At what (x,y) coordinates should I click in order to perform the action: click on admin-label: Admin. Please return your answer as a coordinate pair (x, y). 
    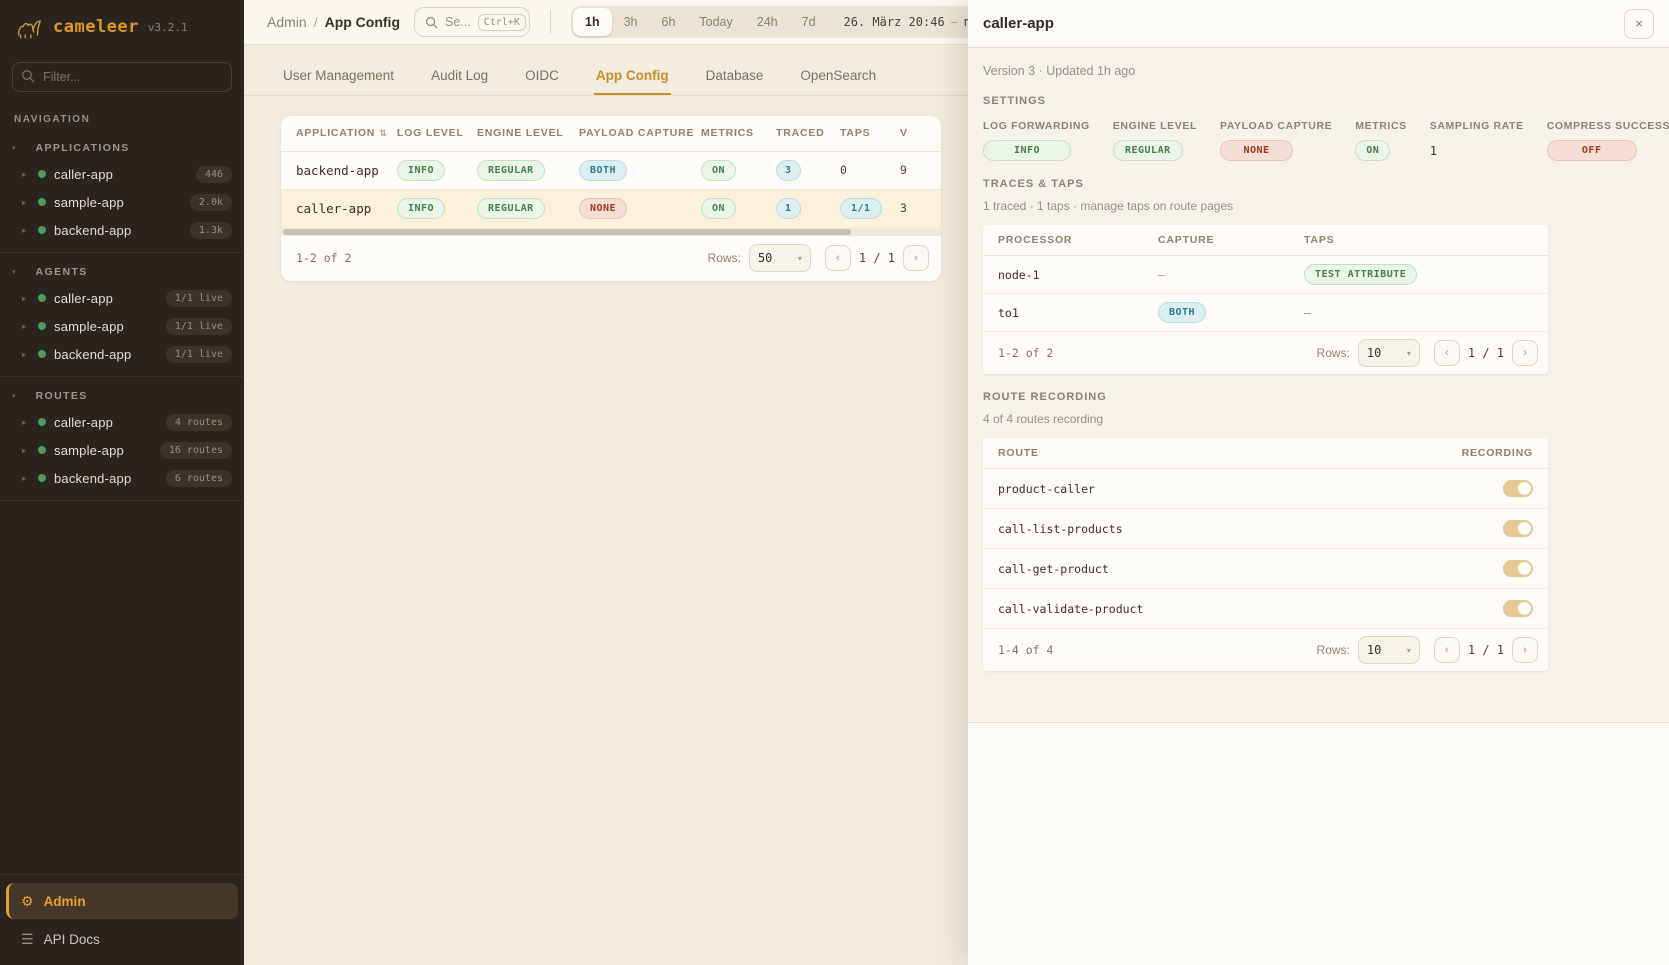
    Looking at the image, I should click on (64, 901).